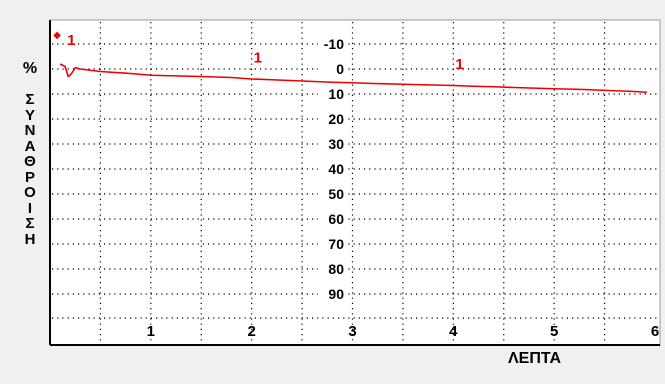  What do you see at coordinates (30, 69) in the screenshot?
I see `y-axis-percent-symbol: %` at bounding box center [30, 69].